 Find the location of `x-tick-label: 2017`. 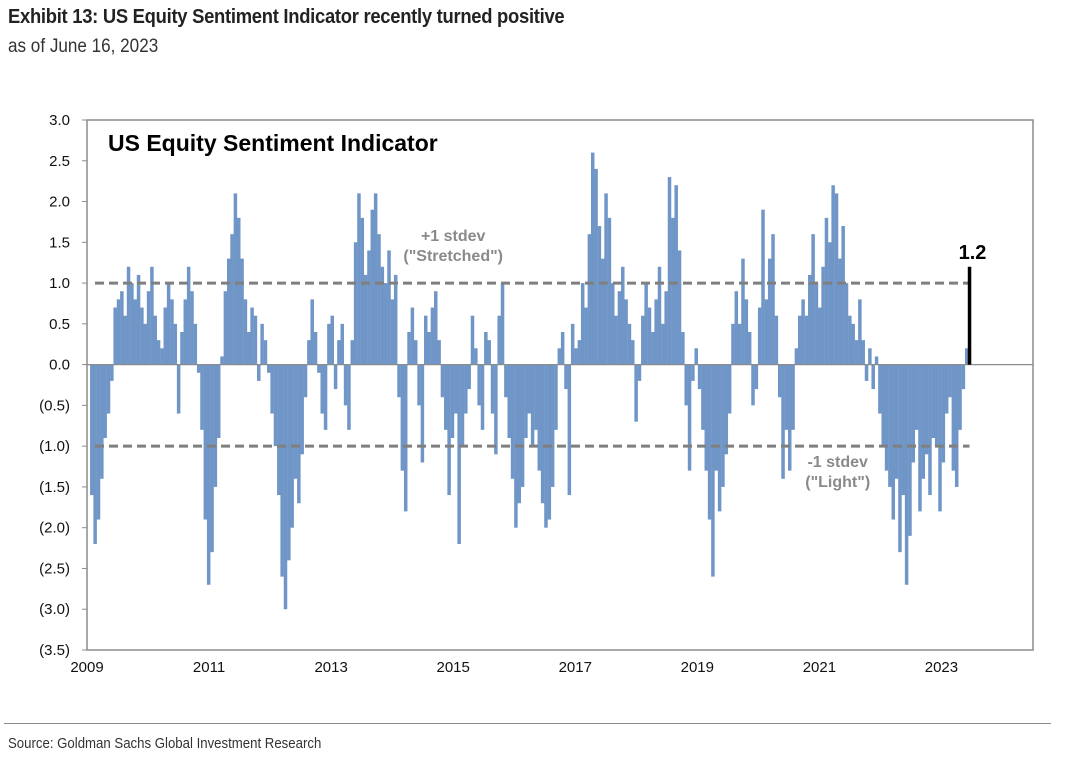

x-tick-label: 2017 is located at coordinates (575, 667).